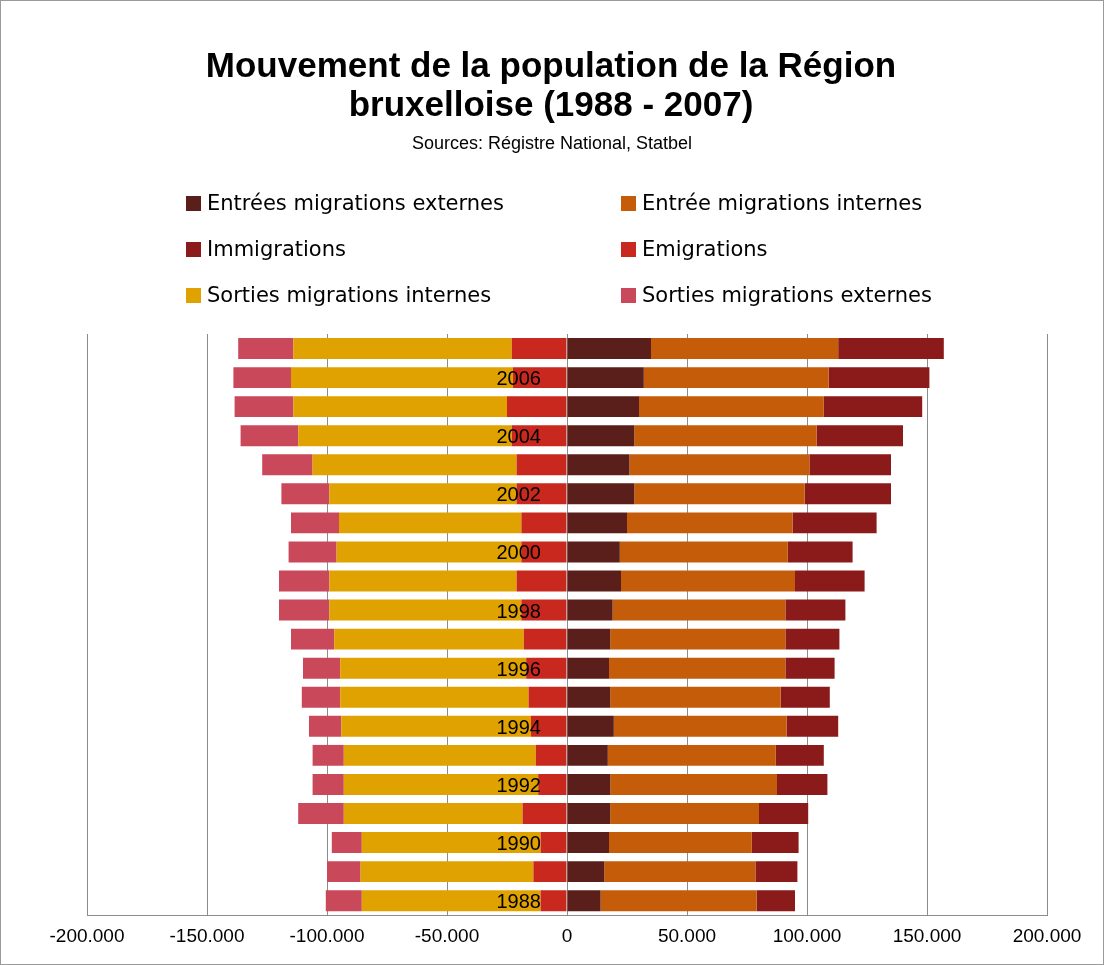 The height and width of the screenshot is (965, 1104). What do you see at coordinates (518, 843) in the screenshot?
I see `y-tick-label: 1990` at bounding box center [518, 843].